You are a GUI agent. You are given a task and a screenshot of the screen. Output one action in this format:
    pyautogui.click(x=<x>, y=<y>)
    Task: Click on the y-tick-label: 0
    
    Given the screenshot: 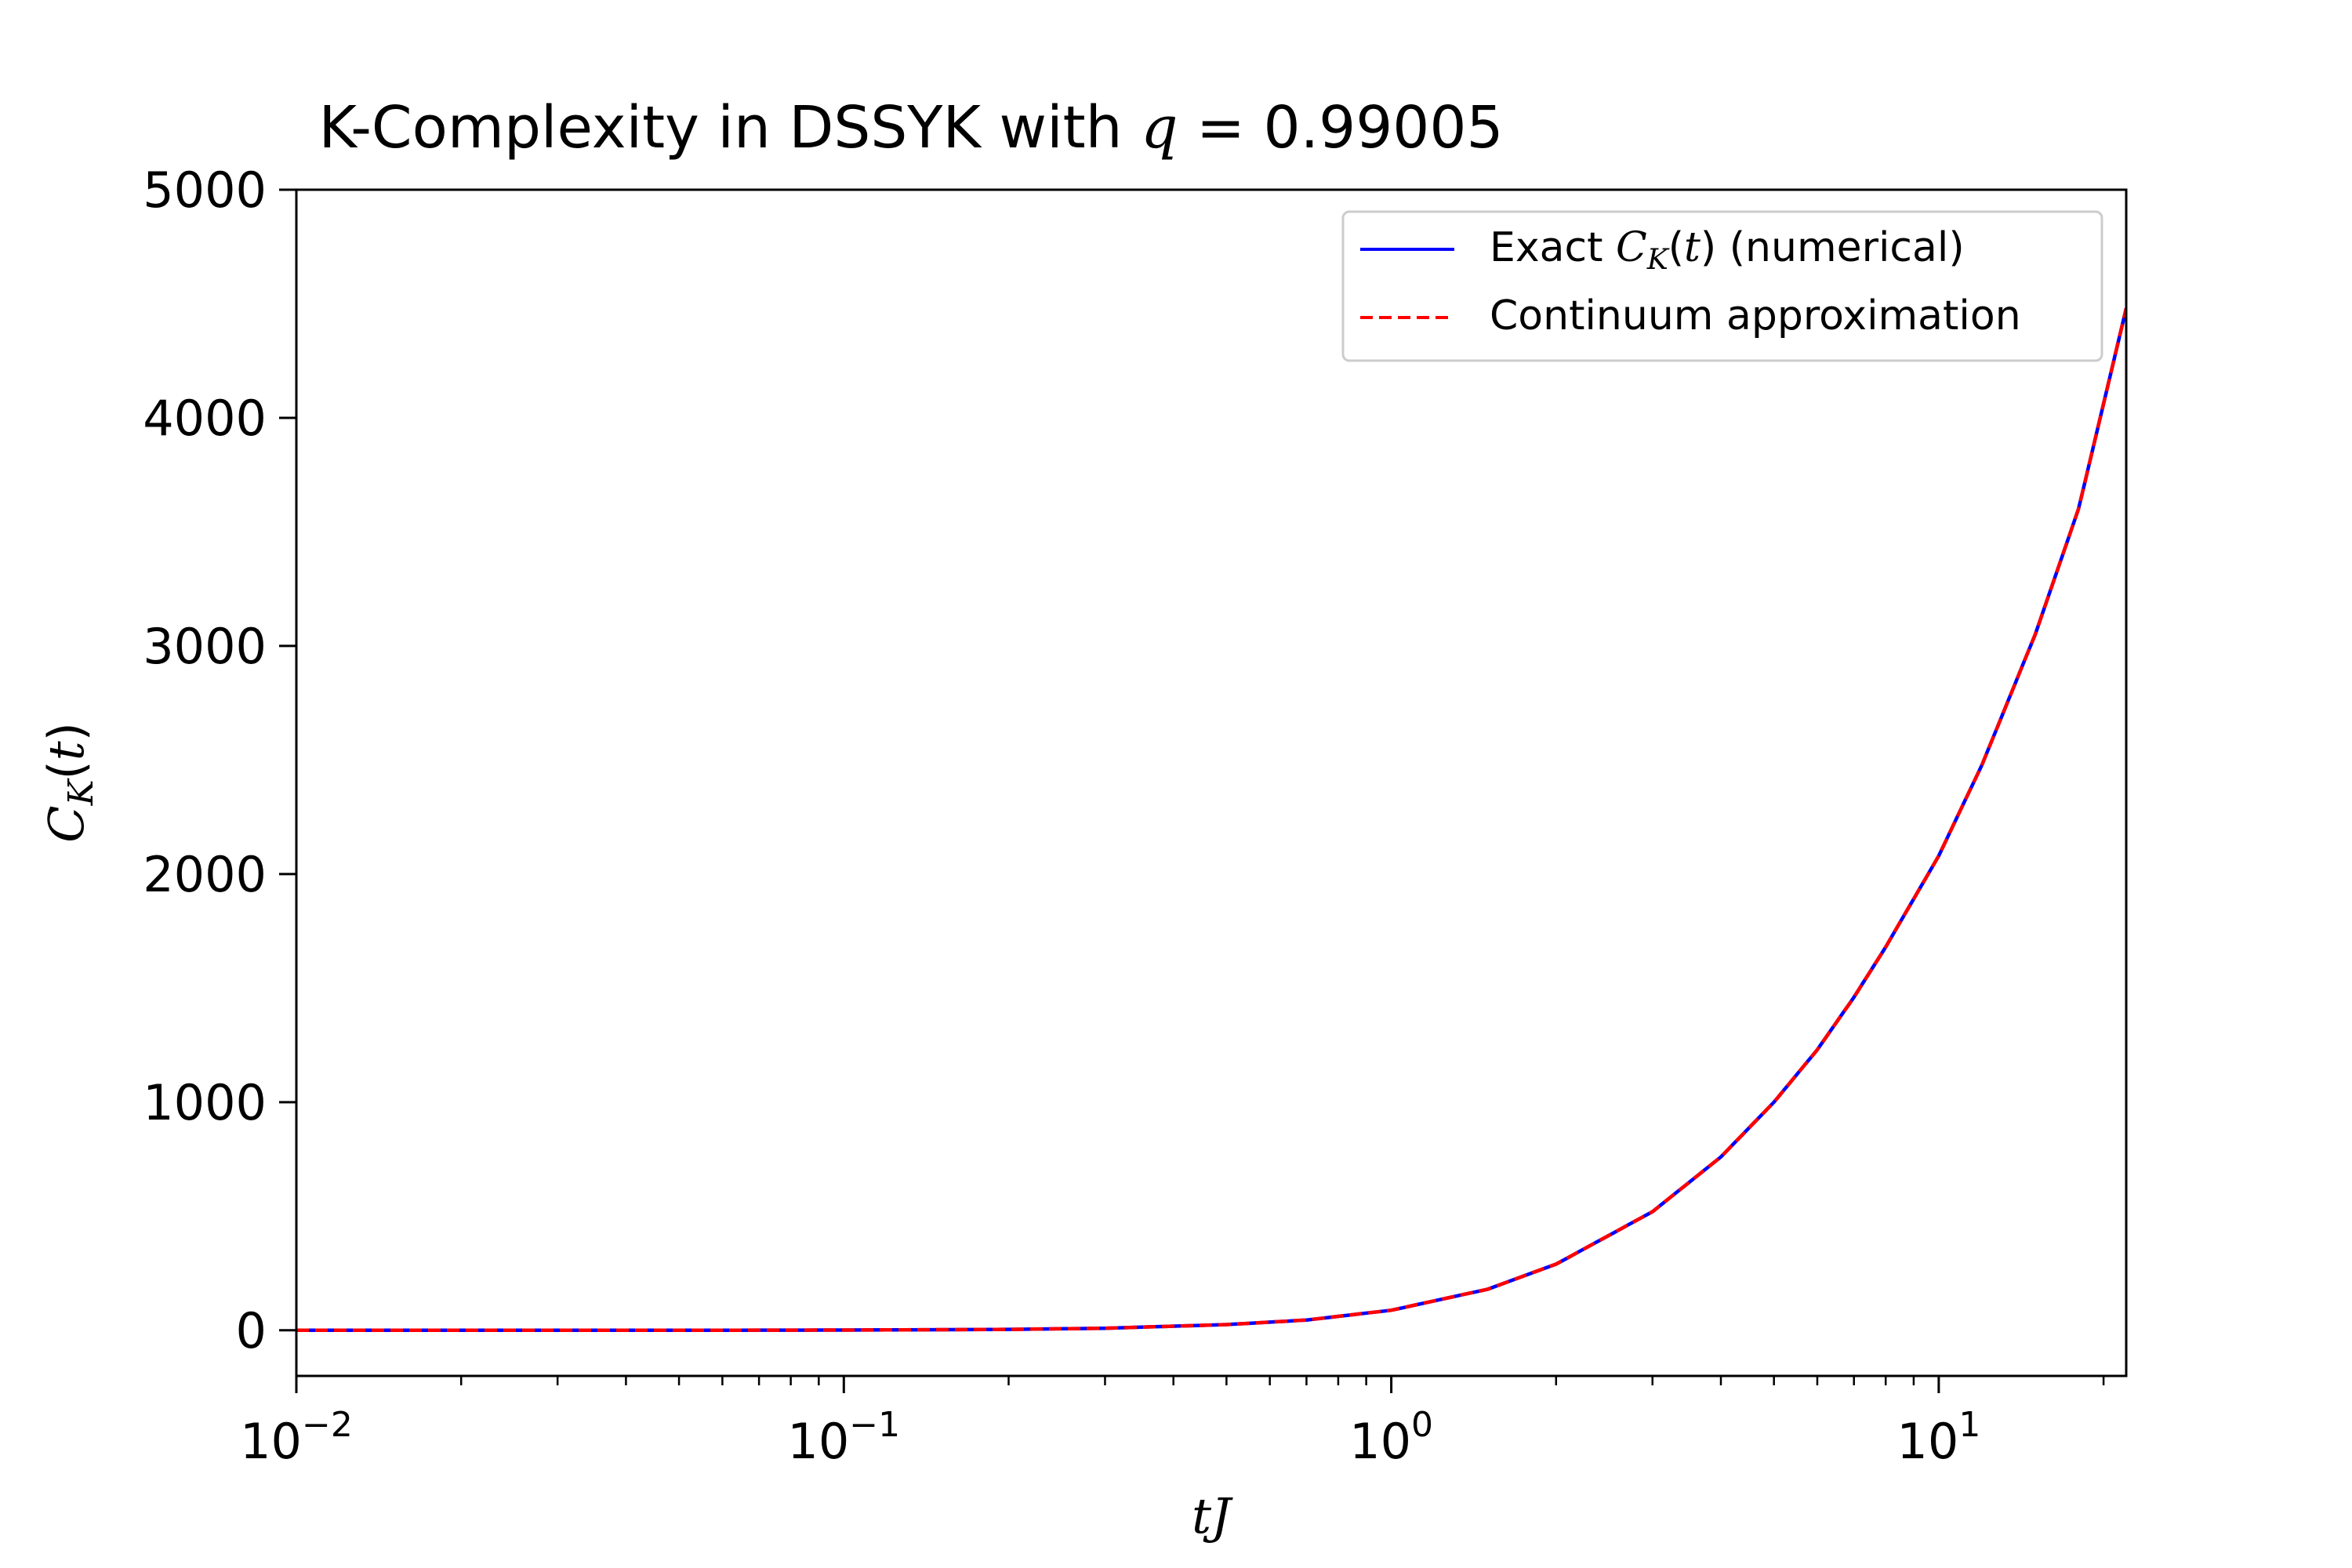 What is the action you would take?
    pyautogui.click(x=251, y=1330)
    